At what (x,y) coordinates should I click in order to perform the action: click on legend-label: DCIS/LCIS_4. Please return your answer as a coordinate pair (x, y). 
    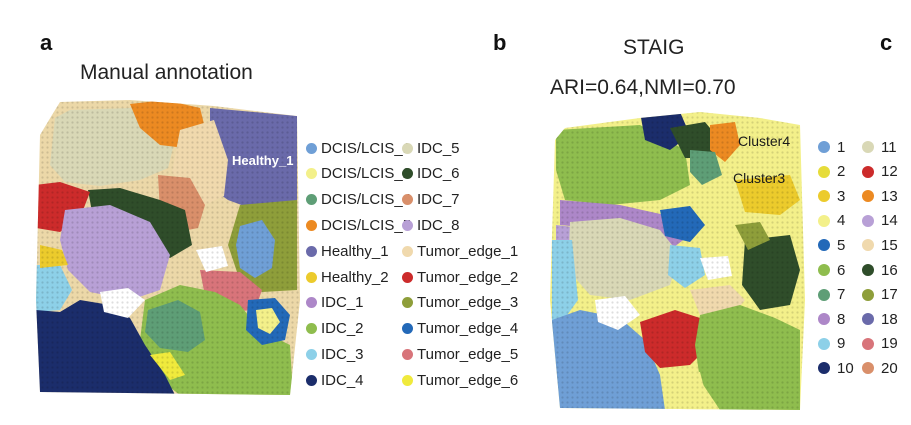
    Looking at the image, I should click on (366, 200).